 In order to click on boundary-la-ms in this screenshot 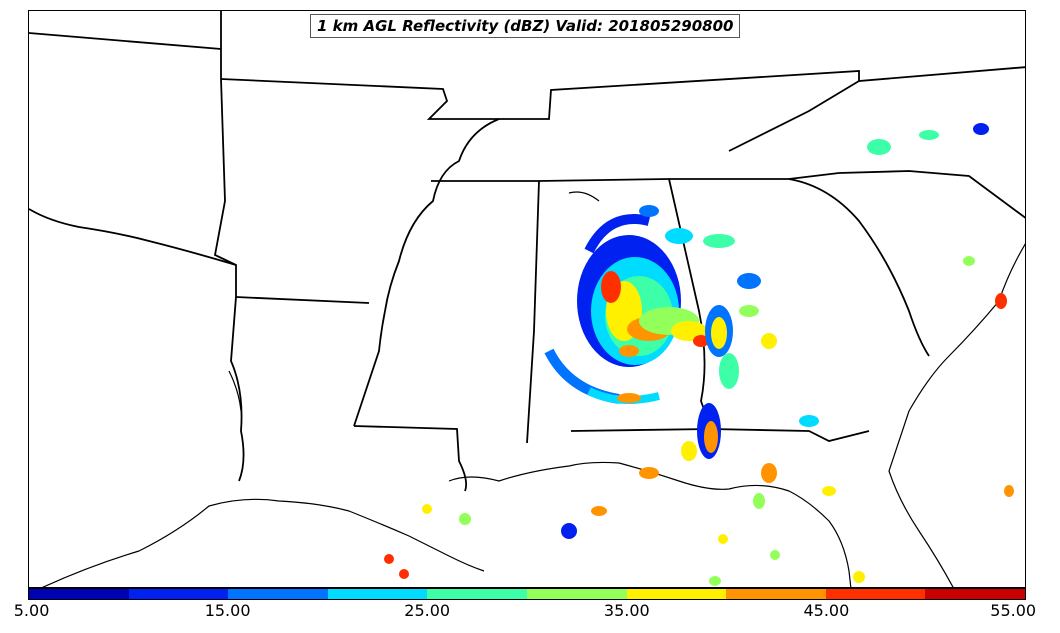, I will do `click(410, 458)`.